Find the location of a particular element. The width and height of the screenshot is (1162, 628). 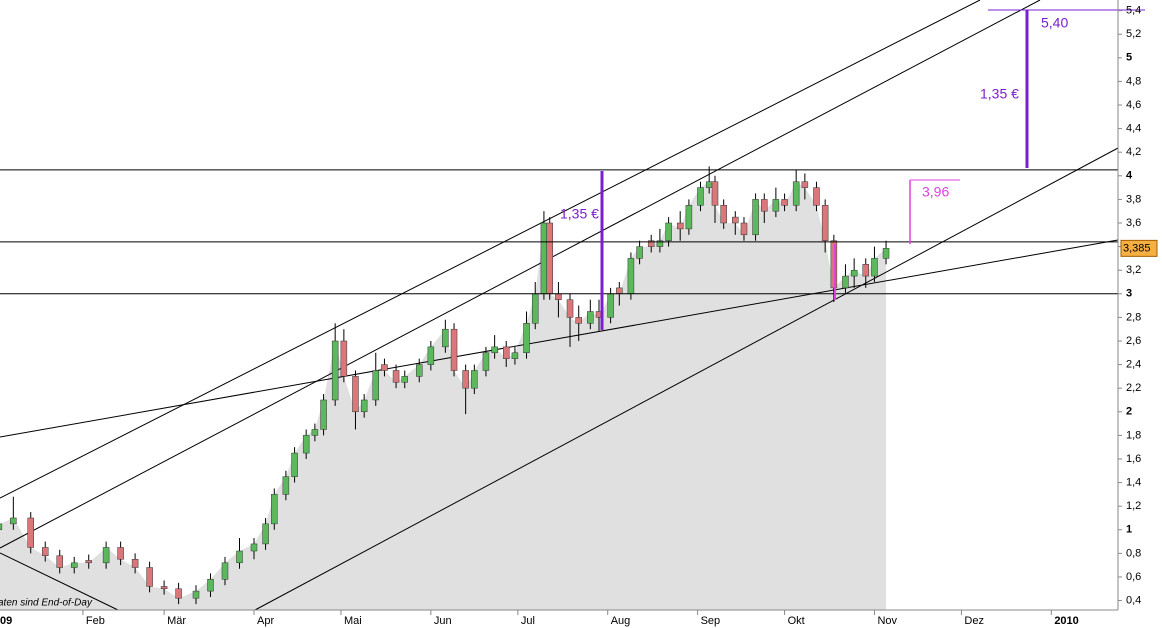

price-tag-label: 3,385 is located at coordinates (1137, 248).